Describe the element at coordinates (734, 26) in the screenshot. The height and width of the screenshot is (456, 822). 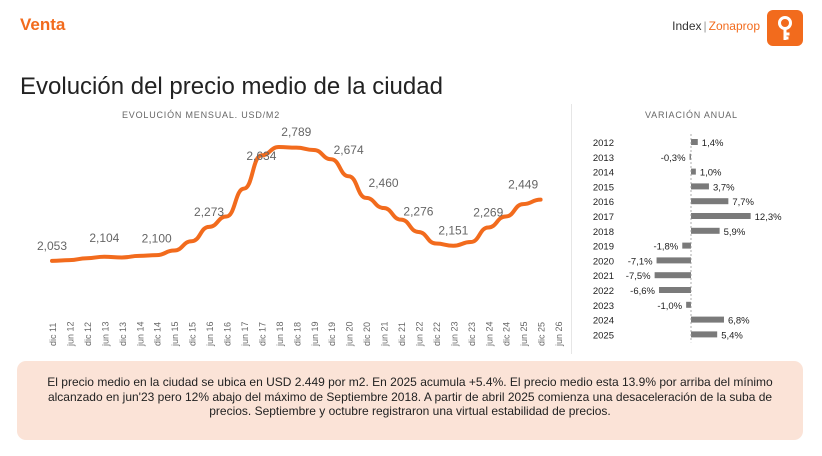
I see `brand-name: Zonaprop` at that location.